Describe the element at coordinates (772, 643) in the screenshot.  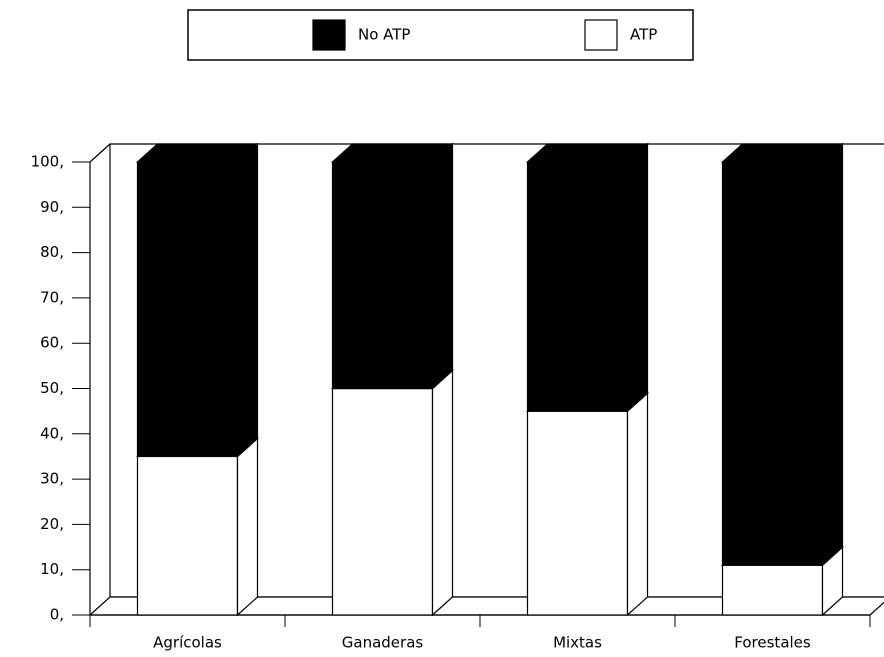
I see `x-tick-label: Forestales` at that location.